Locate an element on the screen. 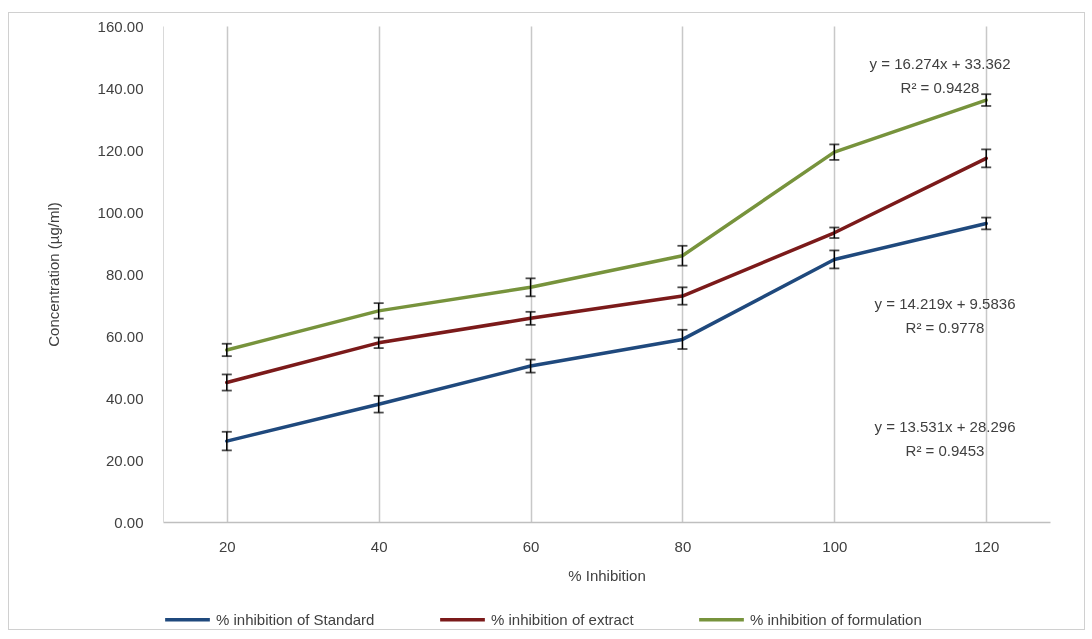 The image size is (1092, 639). y-tick-label: 40.00 is located at coordinates (124, 398).